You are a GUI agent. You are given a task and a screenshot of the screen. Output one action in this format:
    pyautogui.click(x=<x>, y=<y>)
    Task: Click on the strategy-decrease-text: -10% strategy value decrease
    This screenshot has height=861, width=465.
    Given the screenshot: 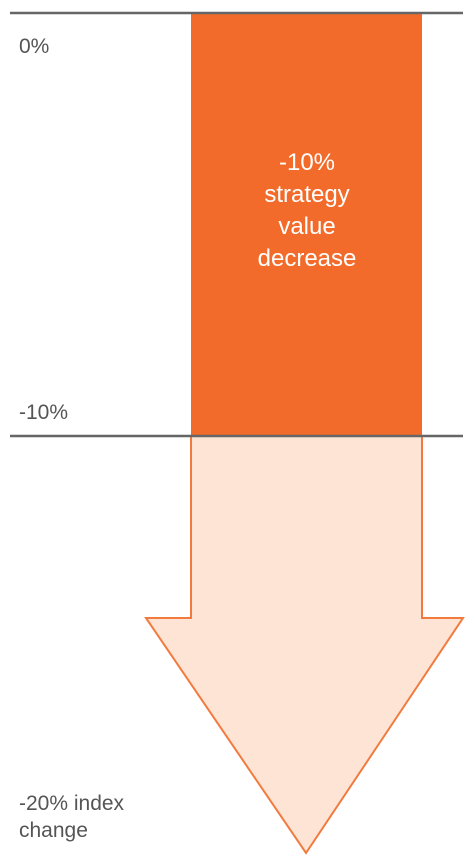 What is the action you would take?
    pyautogui.click(x=307, y=210)
    